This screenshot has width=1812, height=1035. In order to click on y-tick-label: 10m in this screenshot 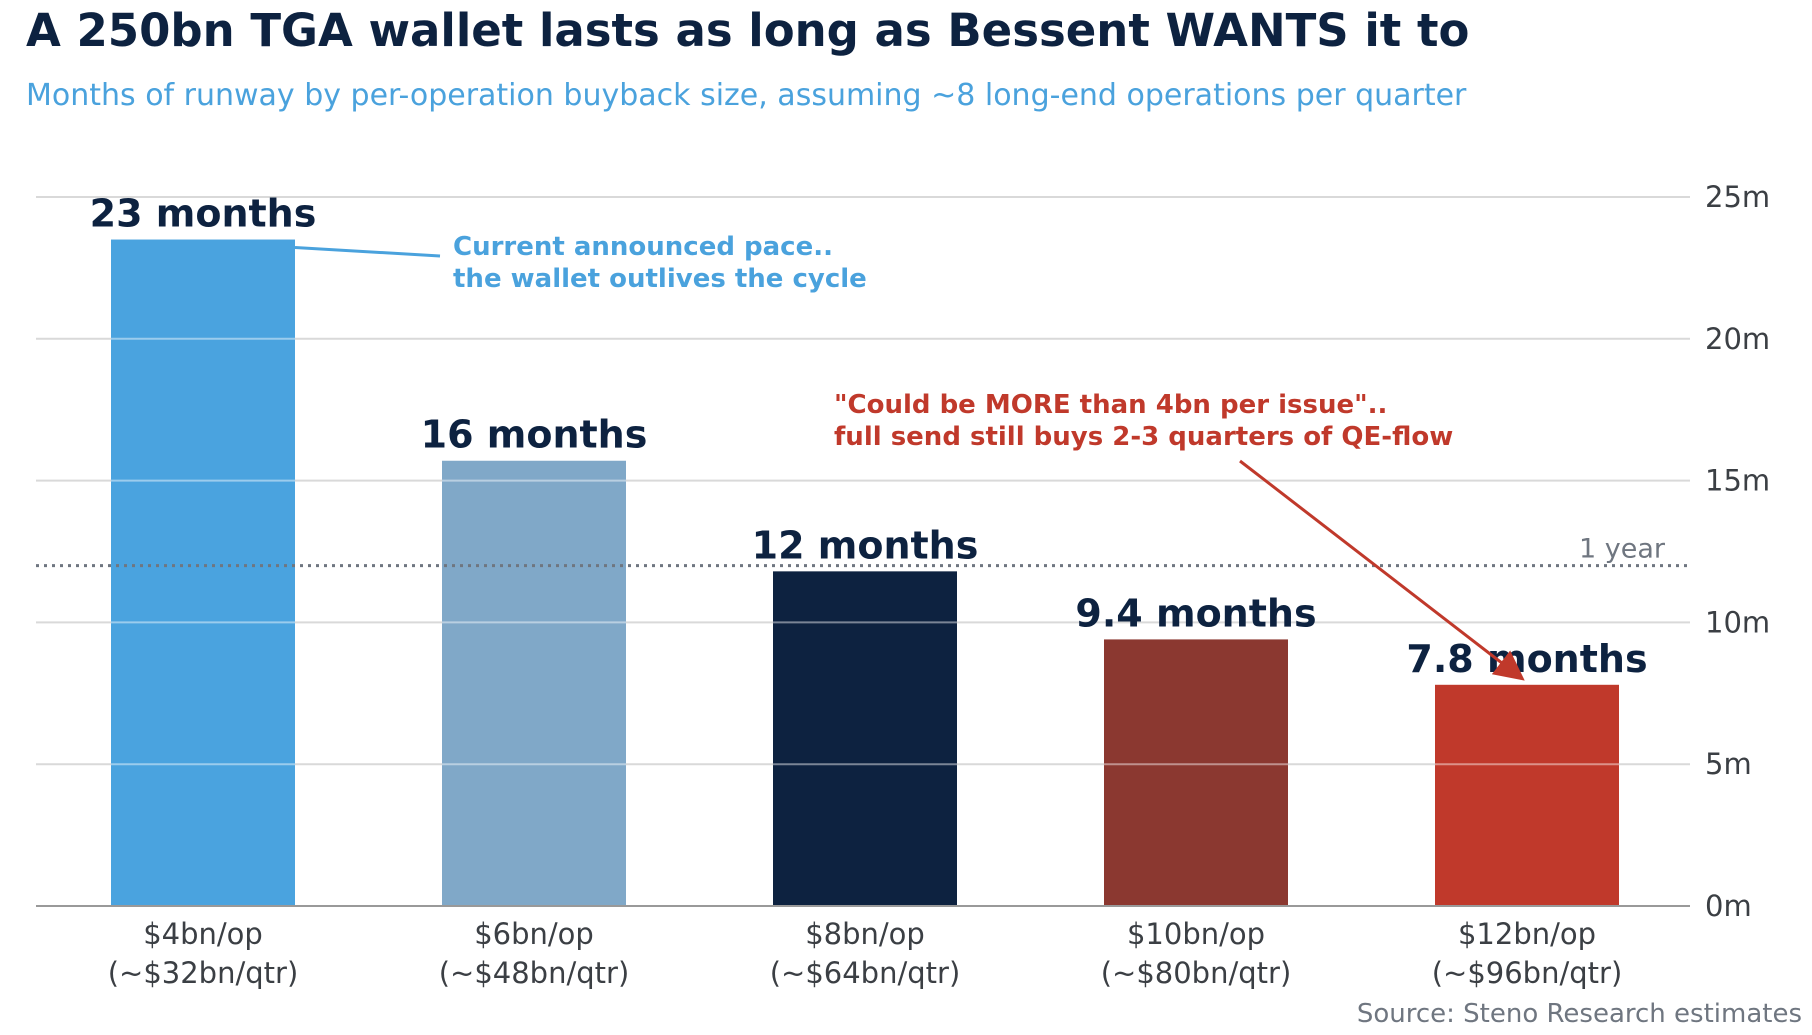, I will do `click(1737, 622)`.